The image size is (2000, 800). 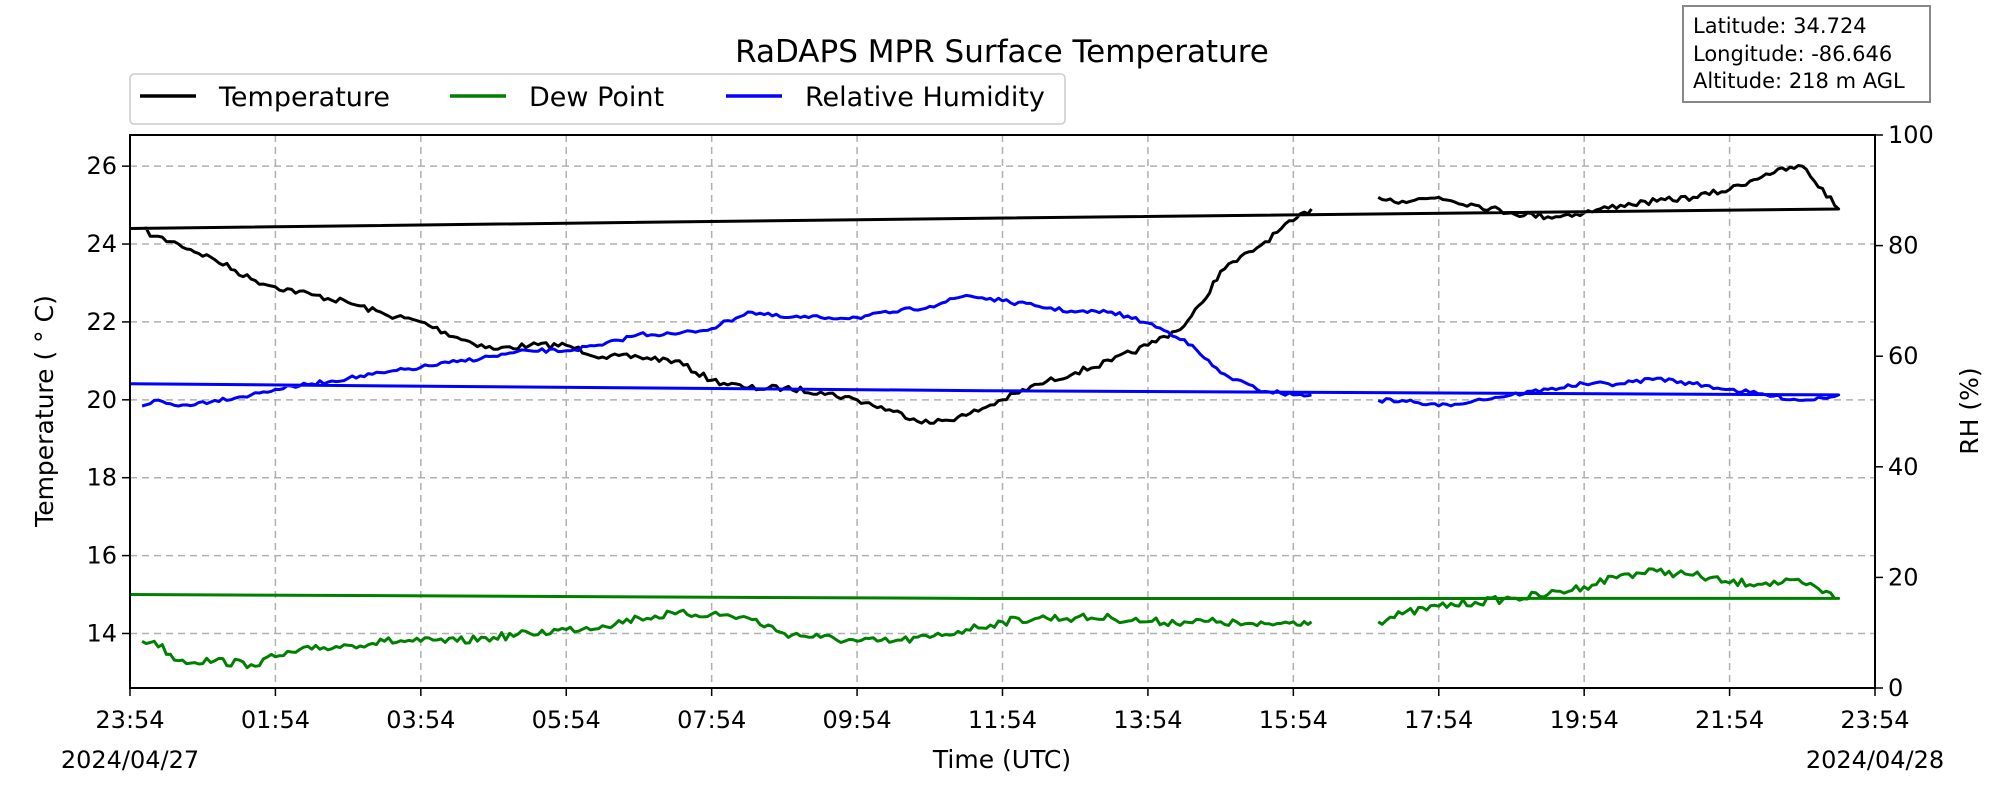 What do you see at coordinates (925, 97) in the screenshot?
I see `legend-label-relative-humidity: Relative Humidity` at bounding box center [925, 97].